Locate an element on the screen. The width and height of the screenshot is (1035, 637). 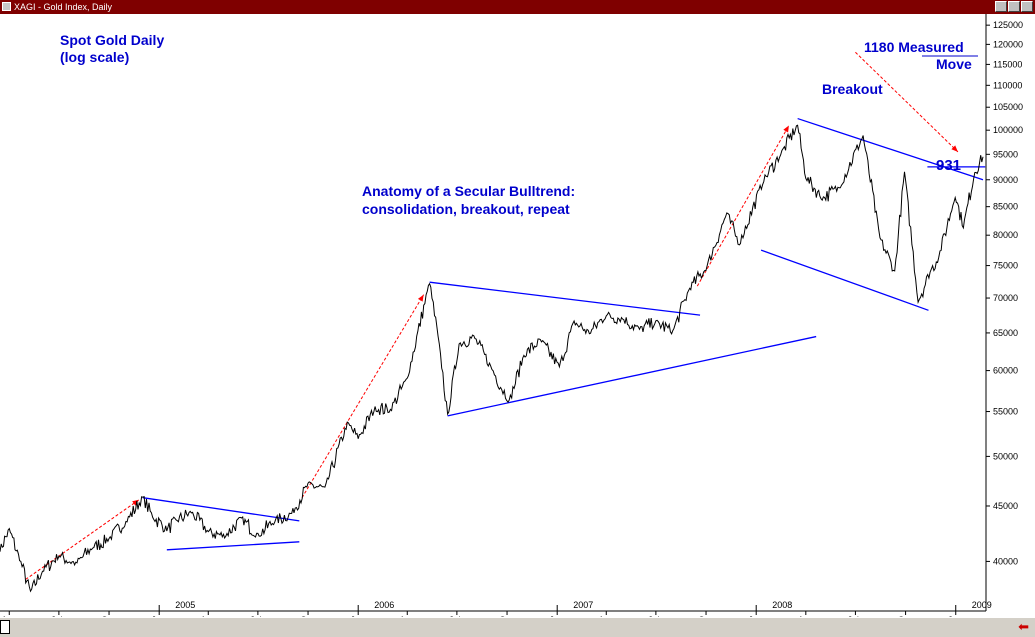
y-tick-label: 80000 is located at coordinates (1005, 235).